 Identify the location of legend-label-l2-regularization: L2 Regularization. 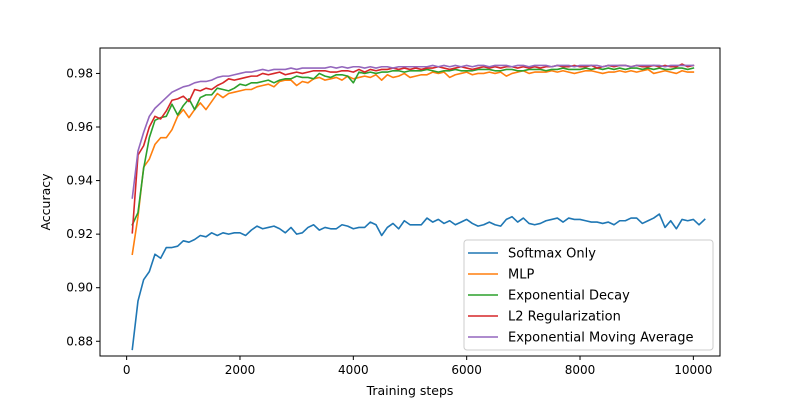
(564, 317).